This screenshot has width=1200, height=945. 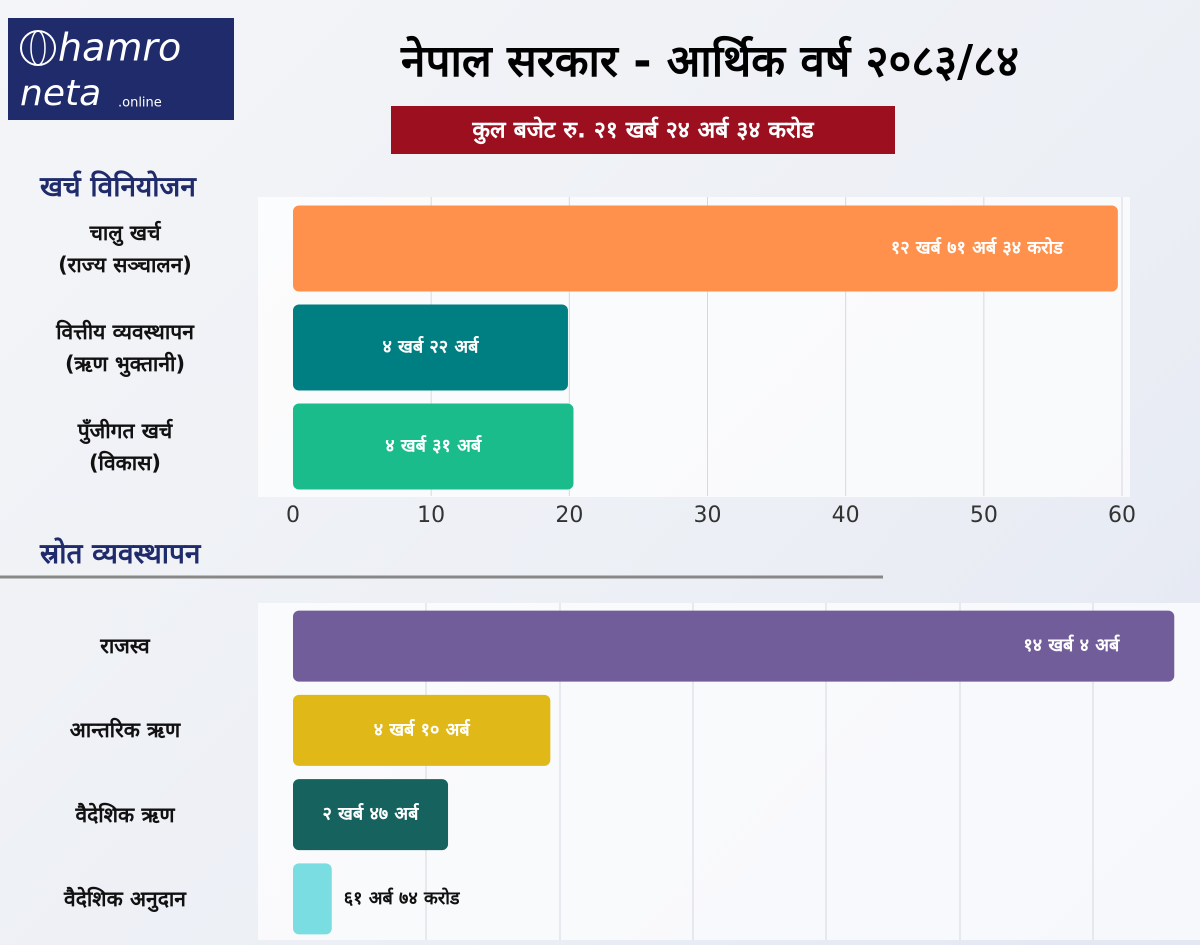 I want to click on category-label: चालु खर्च (राज्य सञ्चालन), so click(x=125, y=248).